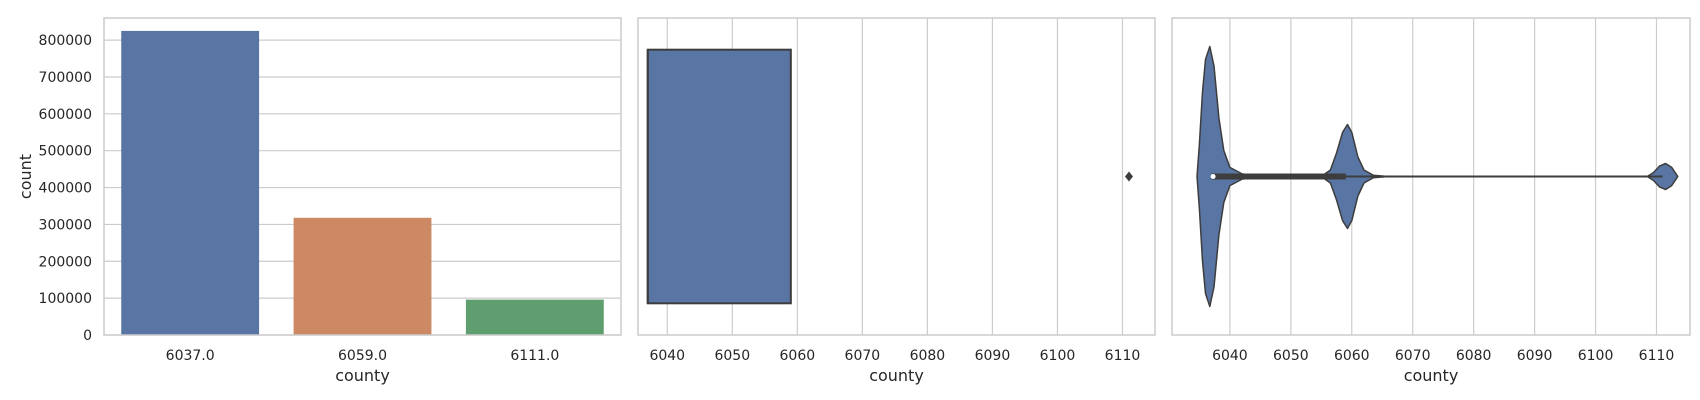 The image size is (1700, 400). Describe the element at coordinates (719, 176) in the screenshot. I see `box` at that location.